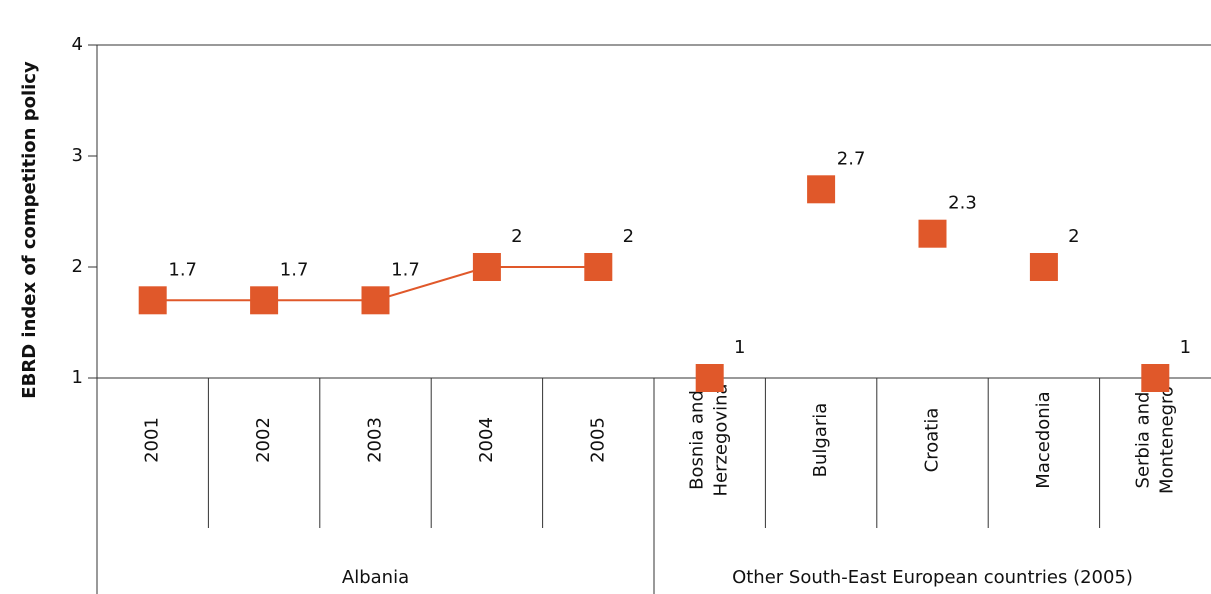 Image resolution: width=1211 pixels, height=594 pixels. What do you see at coordinates (1154, 440) in the screenshot?
I see `x-tick-label: Serbia and Montenegro` at bounding box center [1154, 440].